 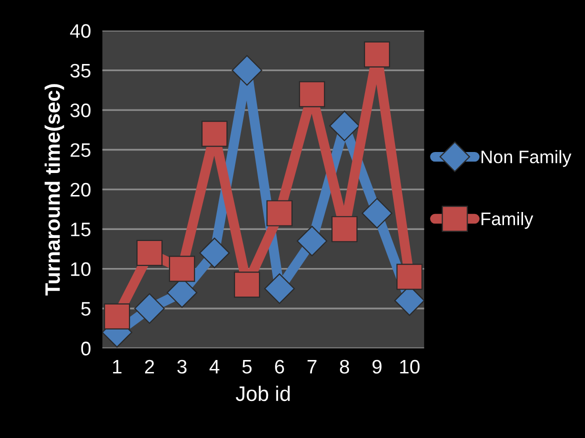 What do you see at coordinates (117, 367) in the screenshot?
I see `x-tick-label: 1` at bounding box center [117, 367].